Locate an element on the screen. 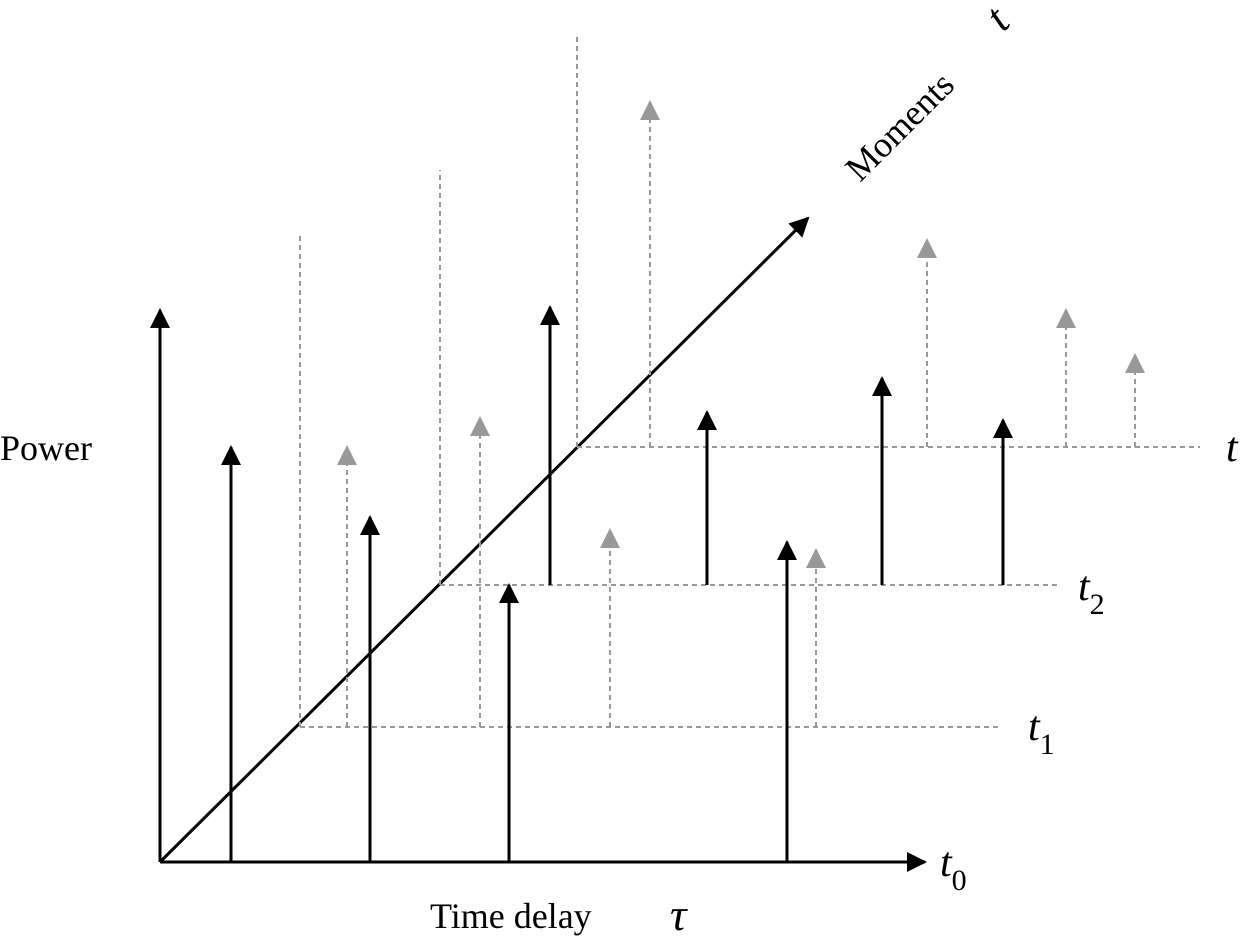 This screenshot has width=1246, height=937. t0-sub: 0 is located at coordinates (959, 880).